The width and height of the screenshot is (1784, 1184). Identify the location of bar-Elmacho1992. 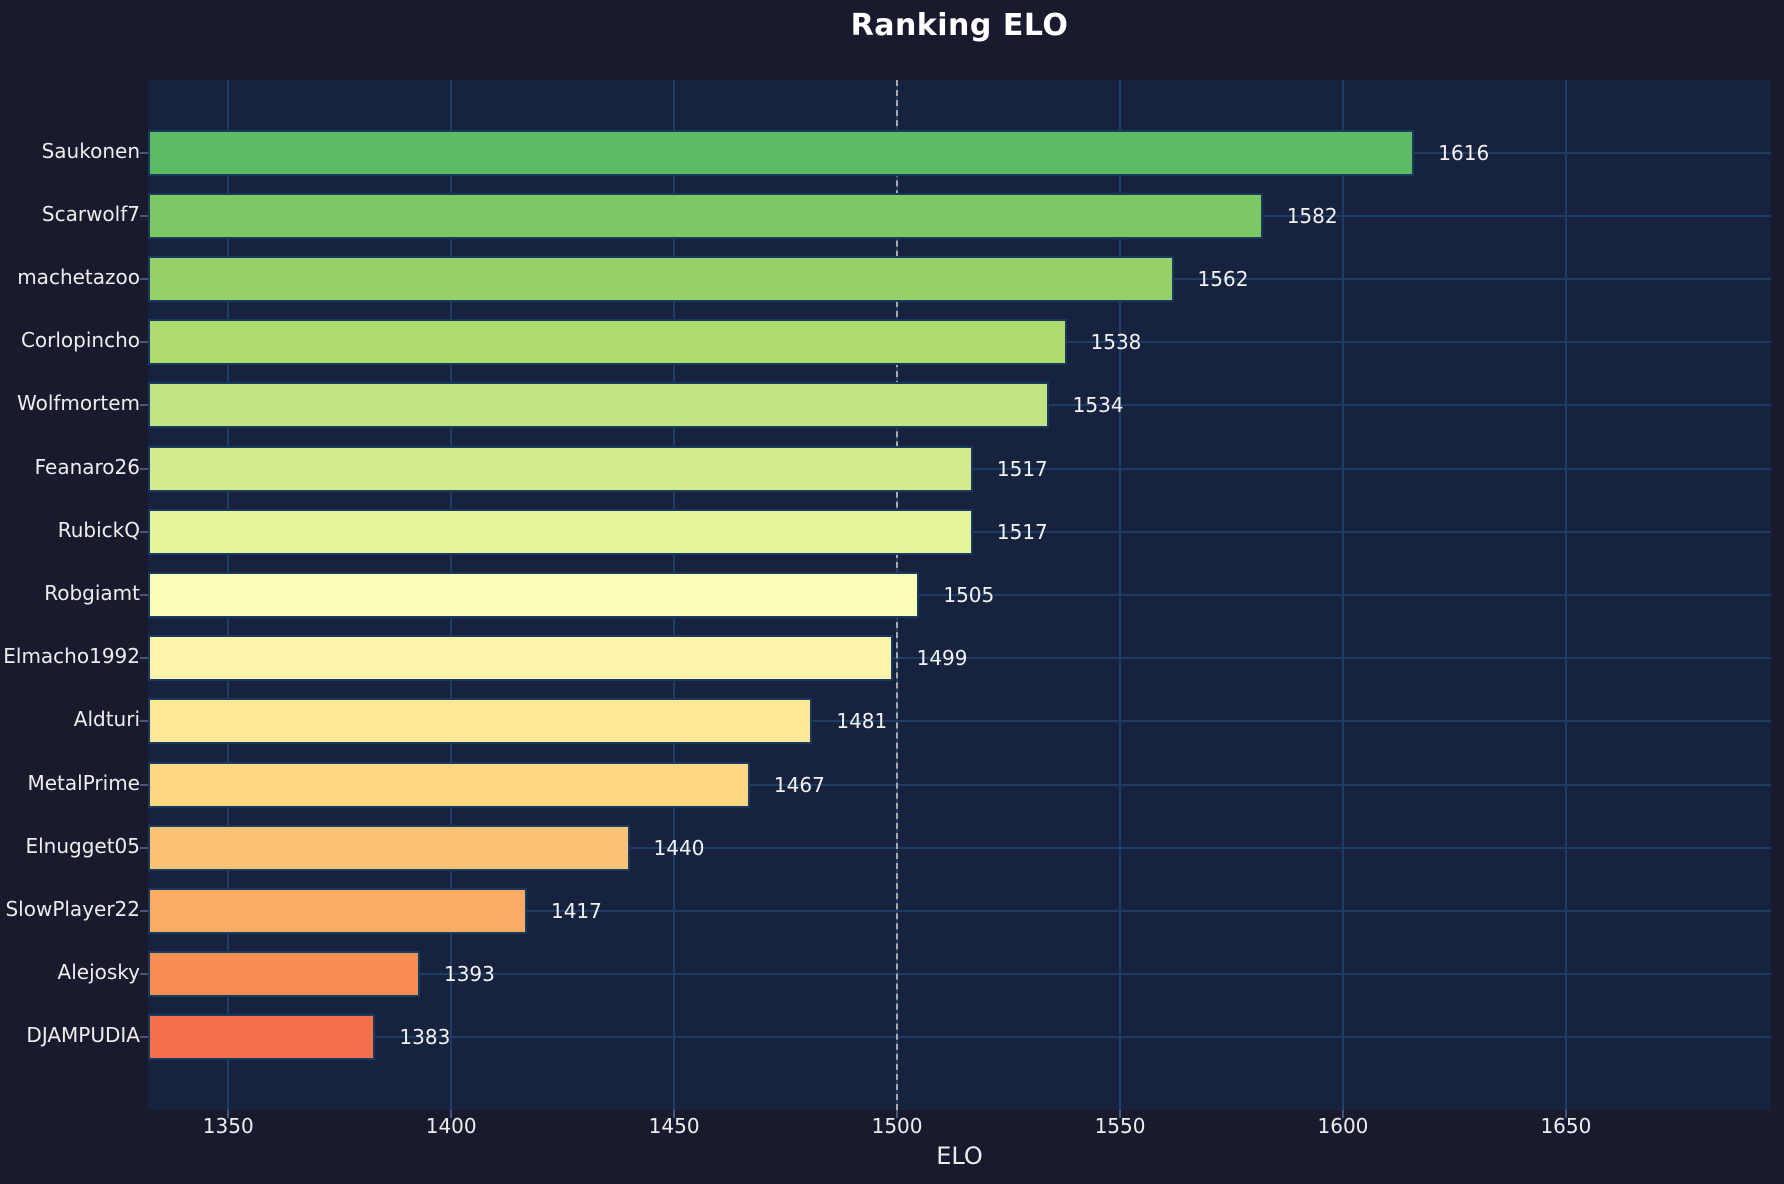
(520, 658).